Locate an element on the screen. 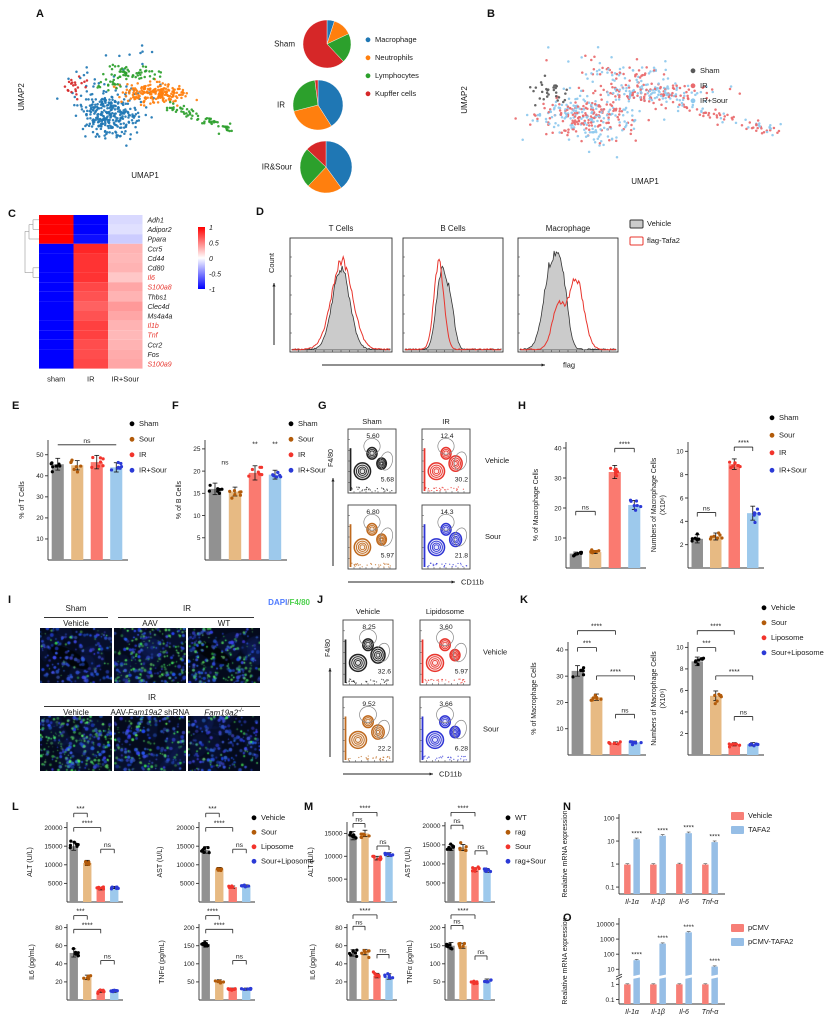 The height and width of the screenshot is (1024, 832). svg-text: Sour+Liposome is located at coordinates (287, 861).